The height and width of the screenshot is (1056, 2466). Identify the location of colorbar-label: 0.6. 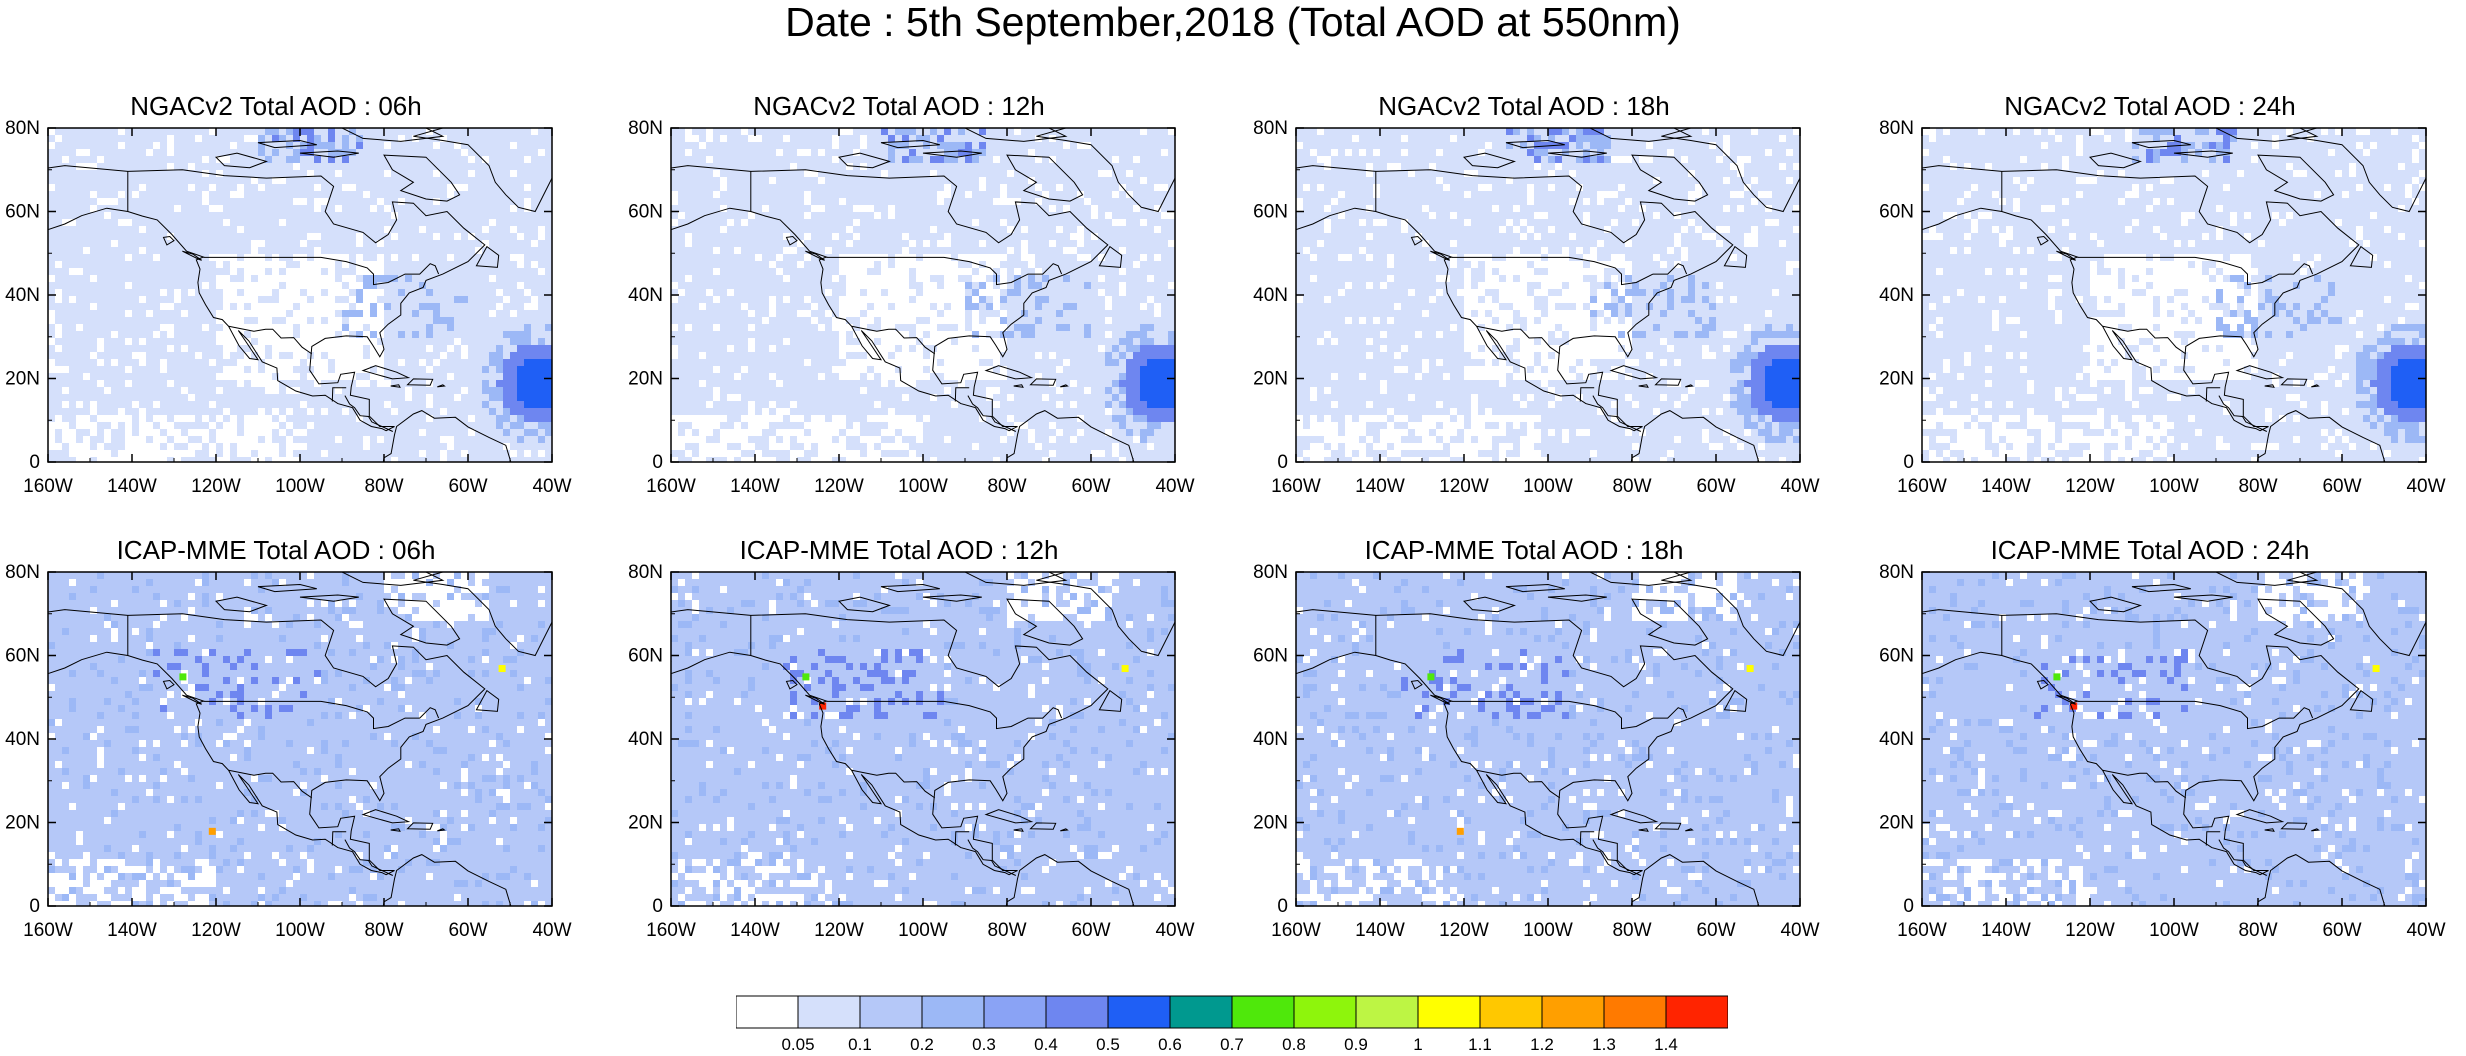
(1170, 1044).